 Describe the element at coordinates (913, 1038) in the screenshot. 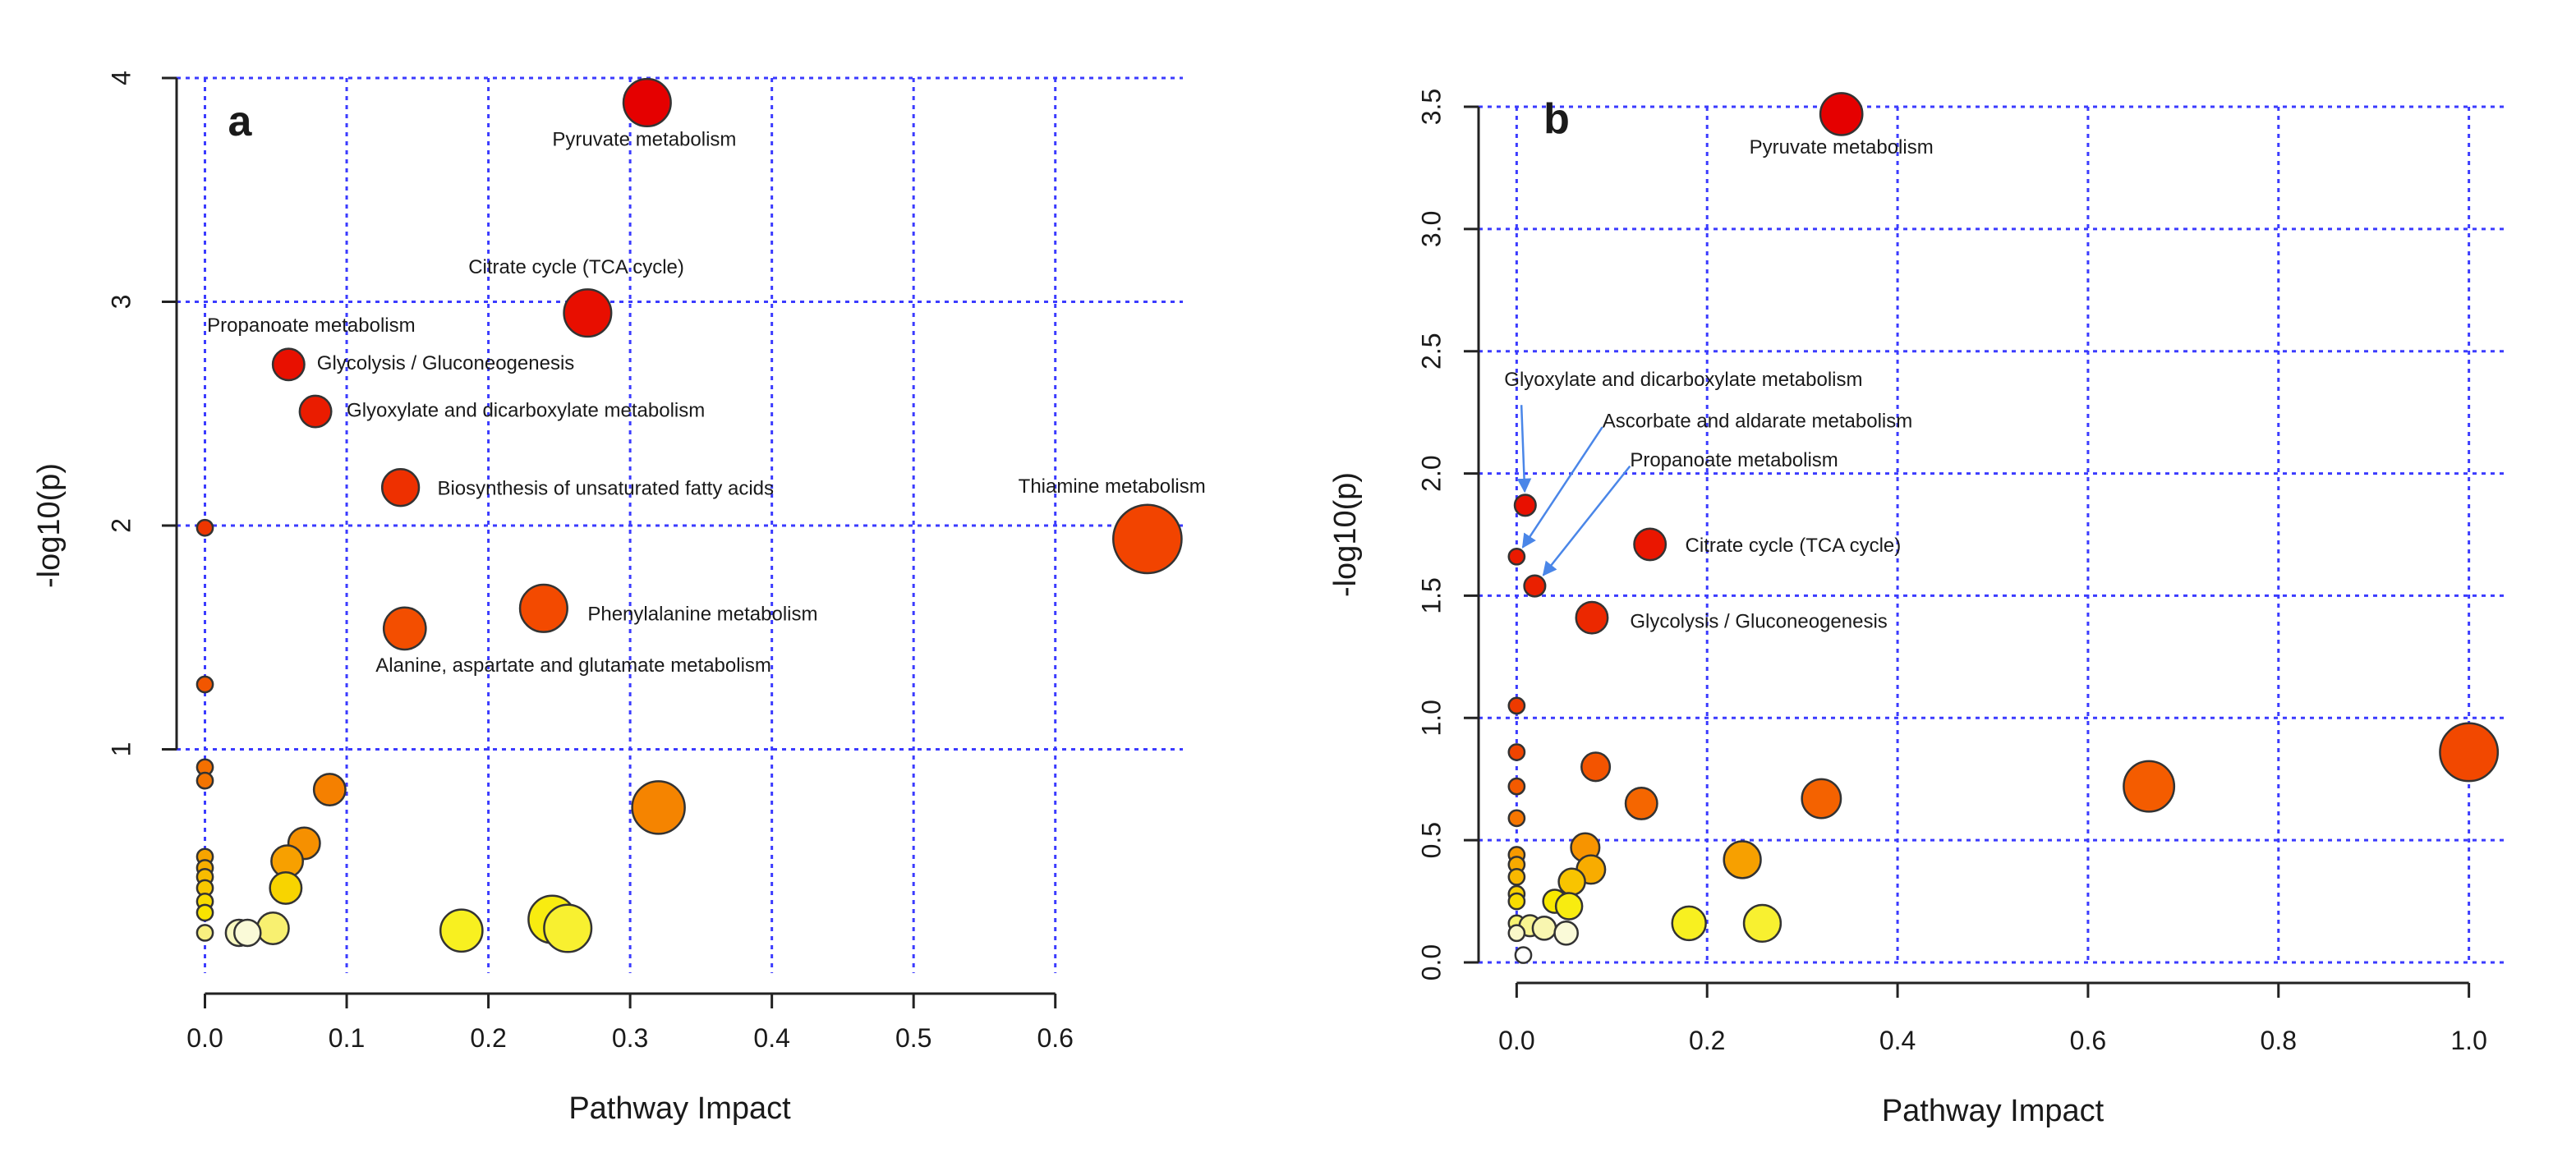

I see `x-tick-label: 0.5` at that location.